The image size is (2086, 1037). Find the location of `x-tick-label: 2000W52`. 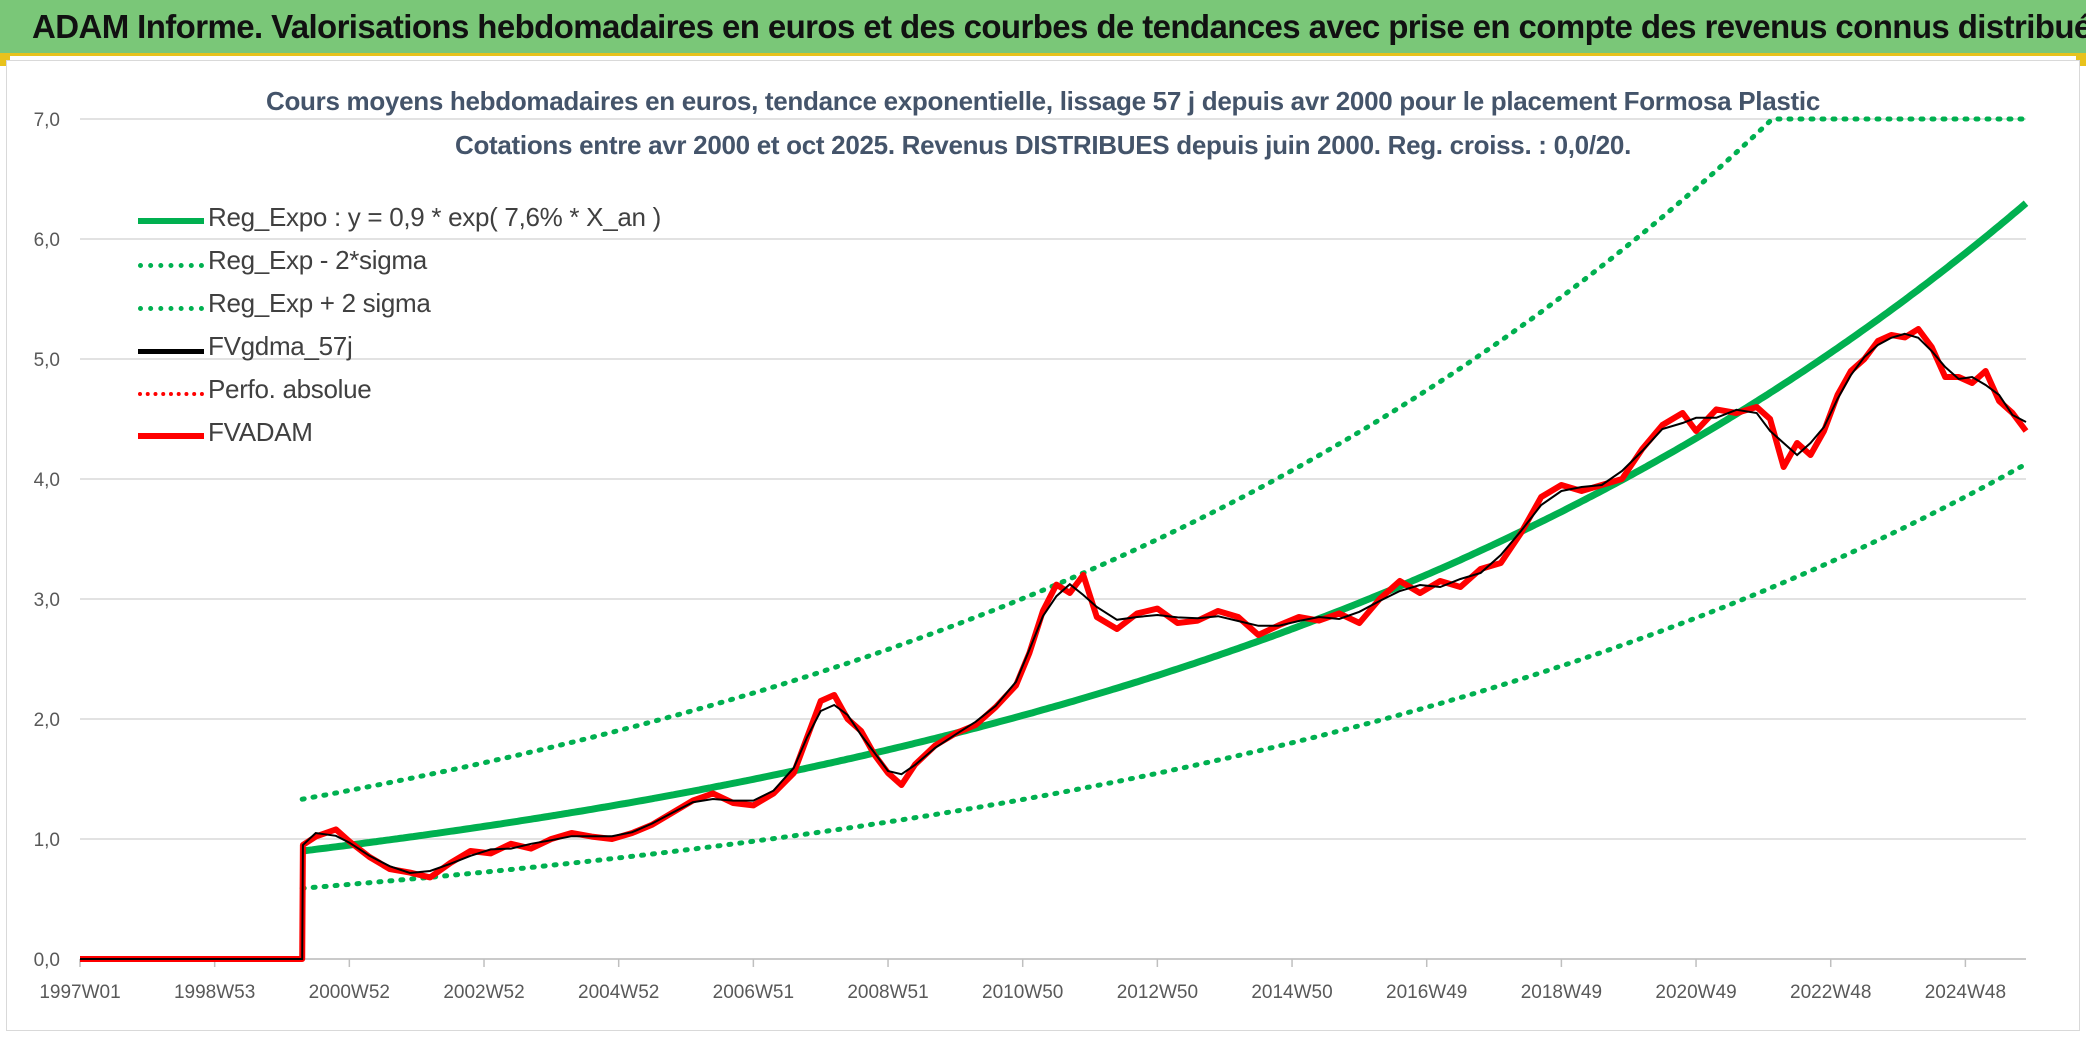

x-tick-label: 2000W52 is located at coordinates (349, 992).